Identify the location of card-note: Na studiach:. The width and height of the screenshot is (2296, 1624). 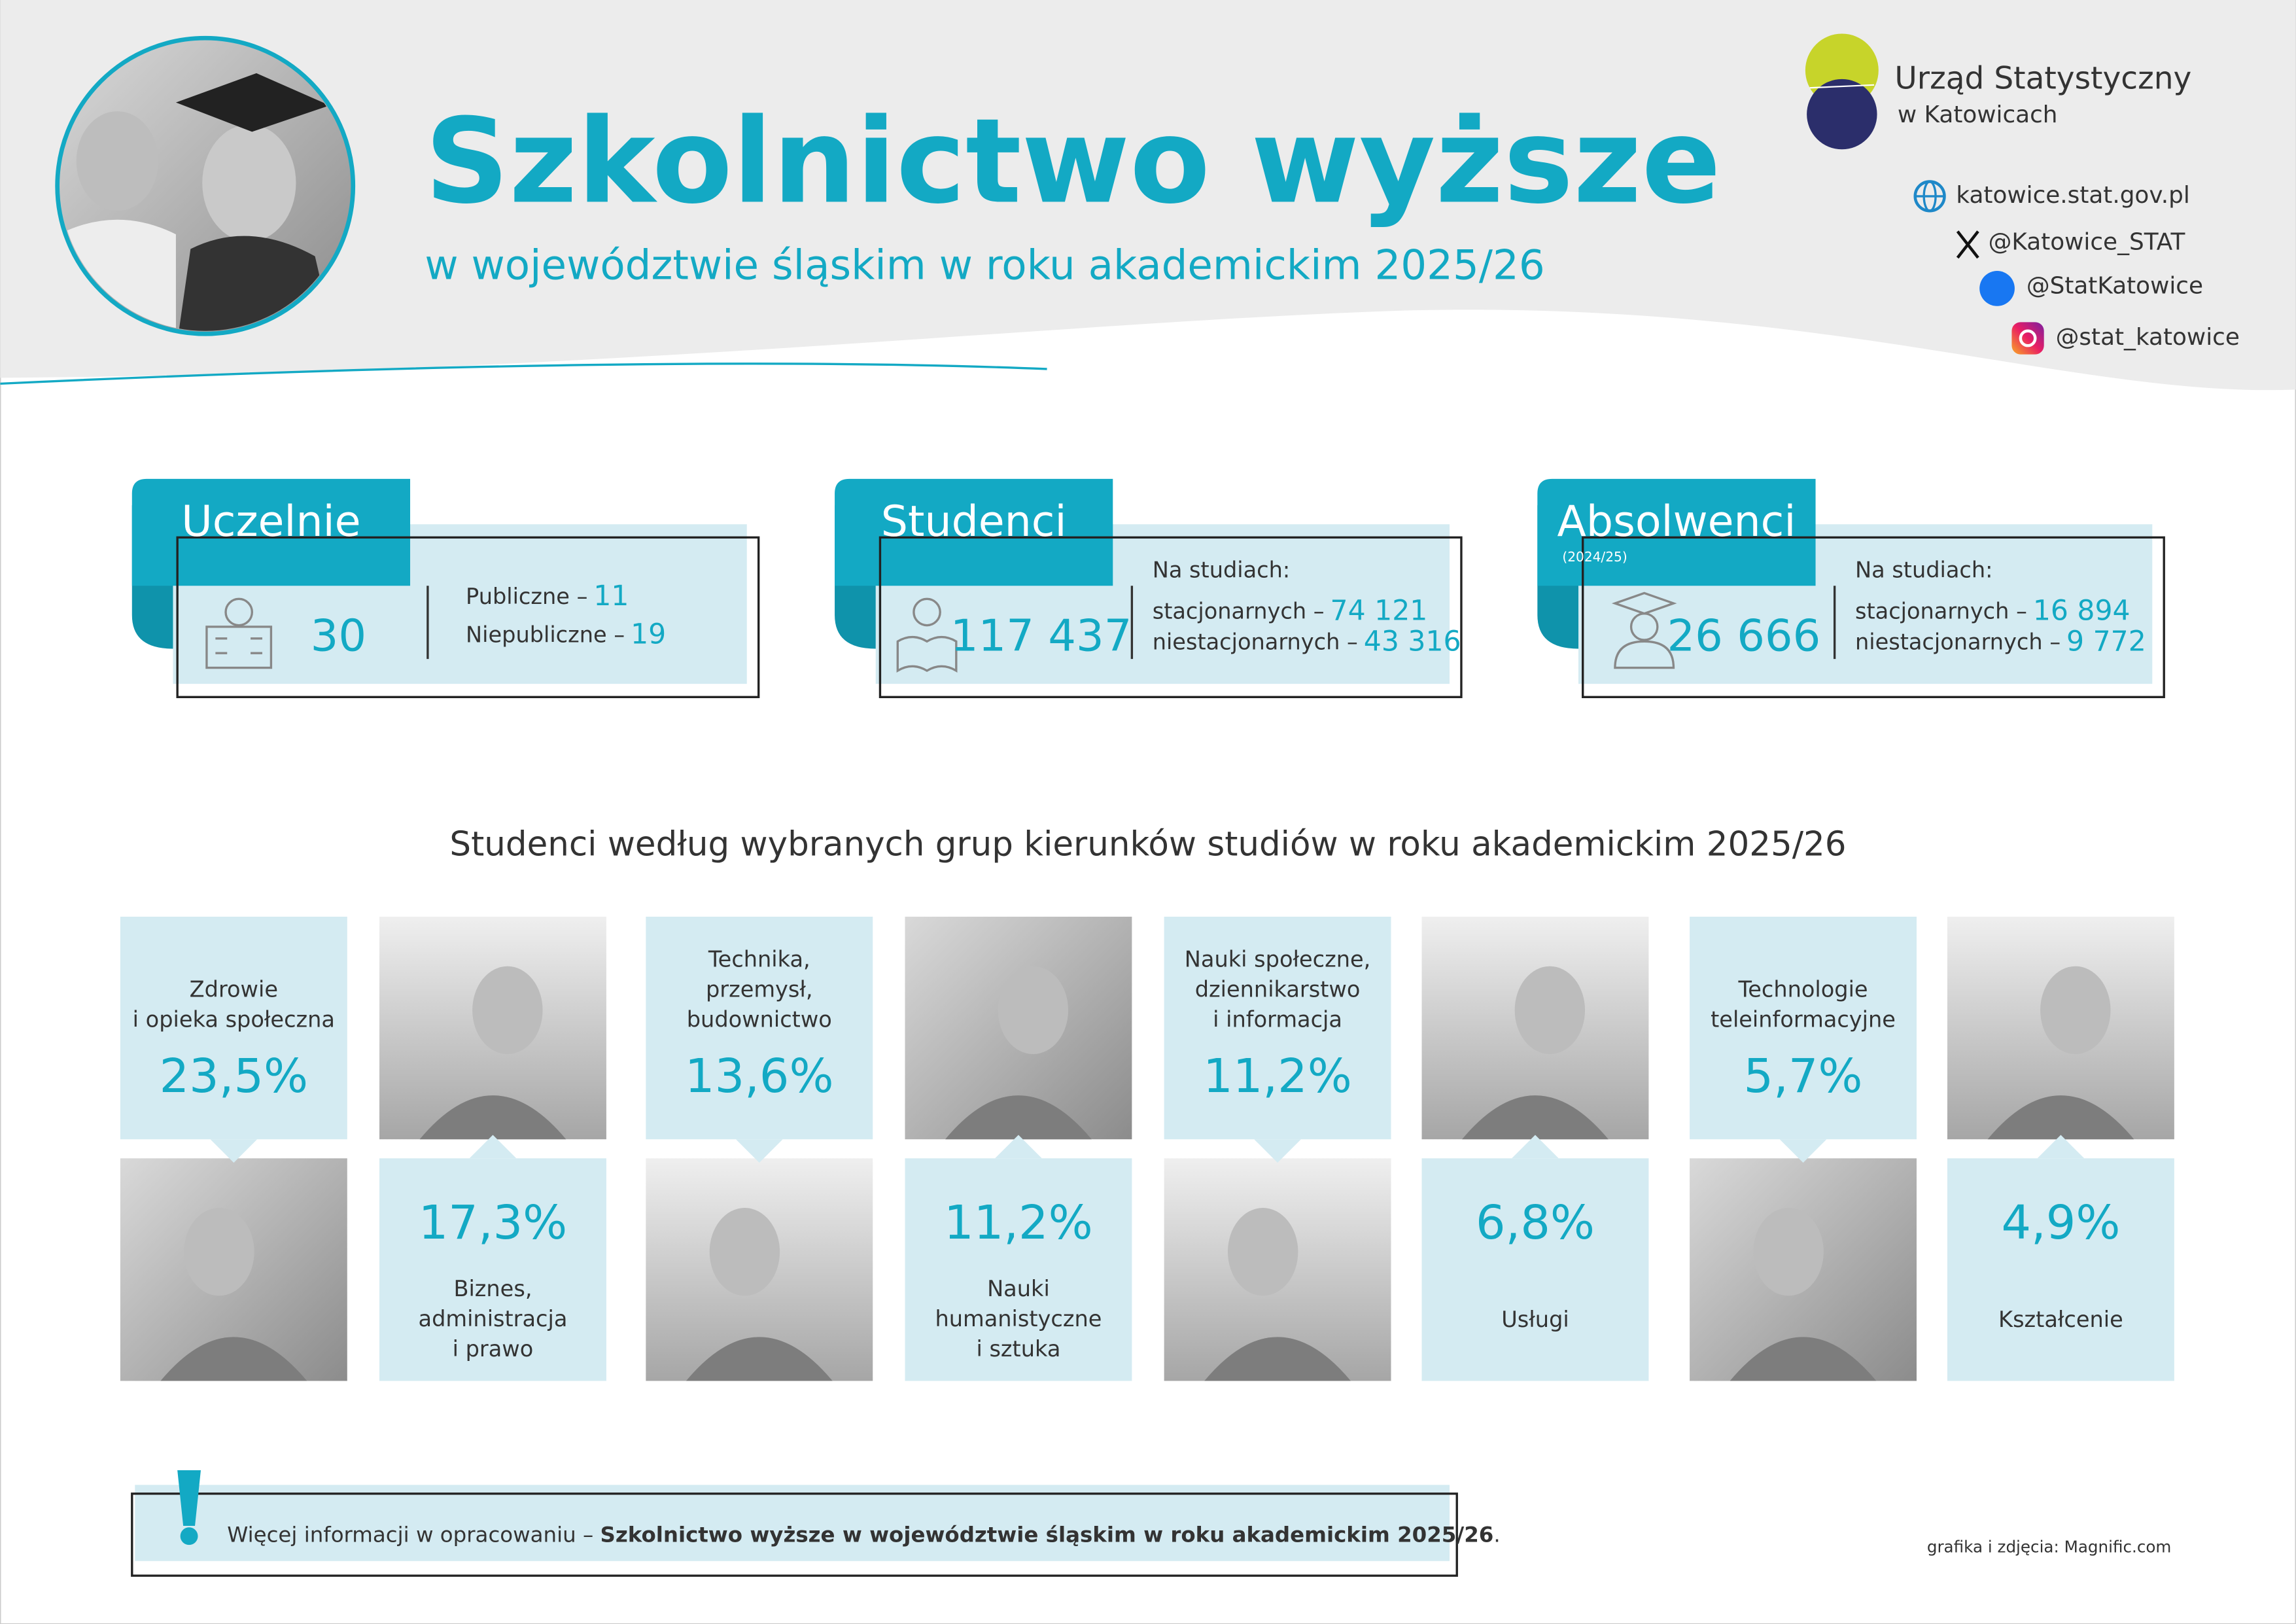
(1222, 569).